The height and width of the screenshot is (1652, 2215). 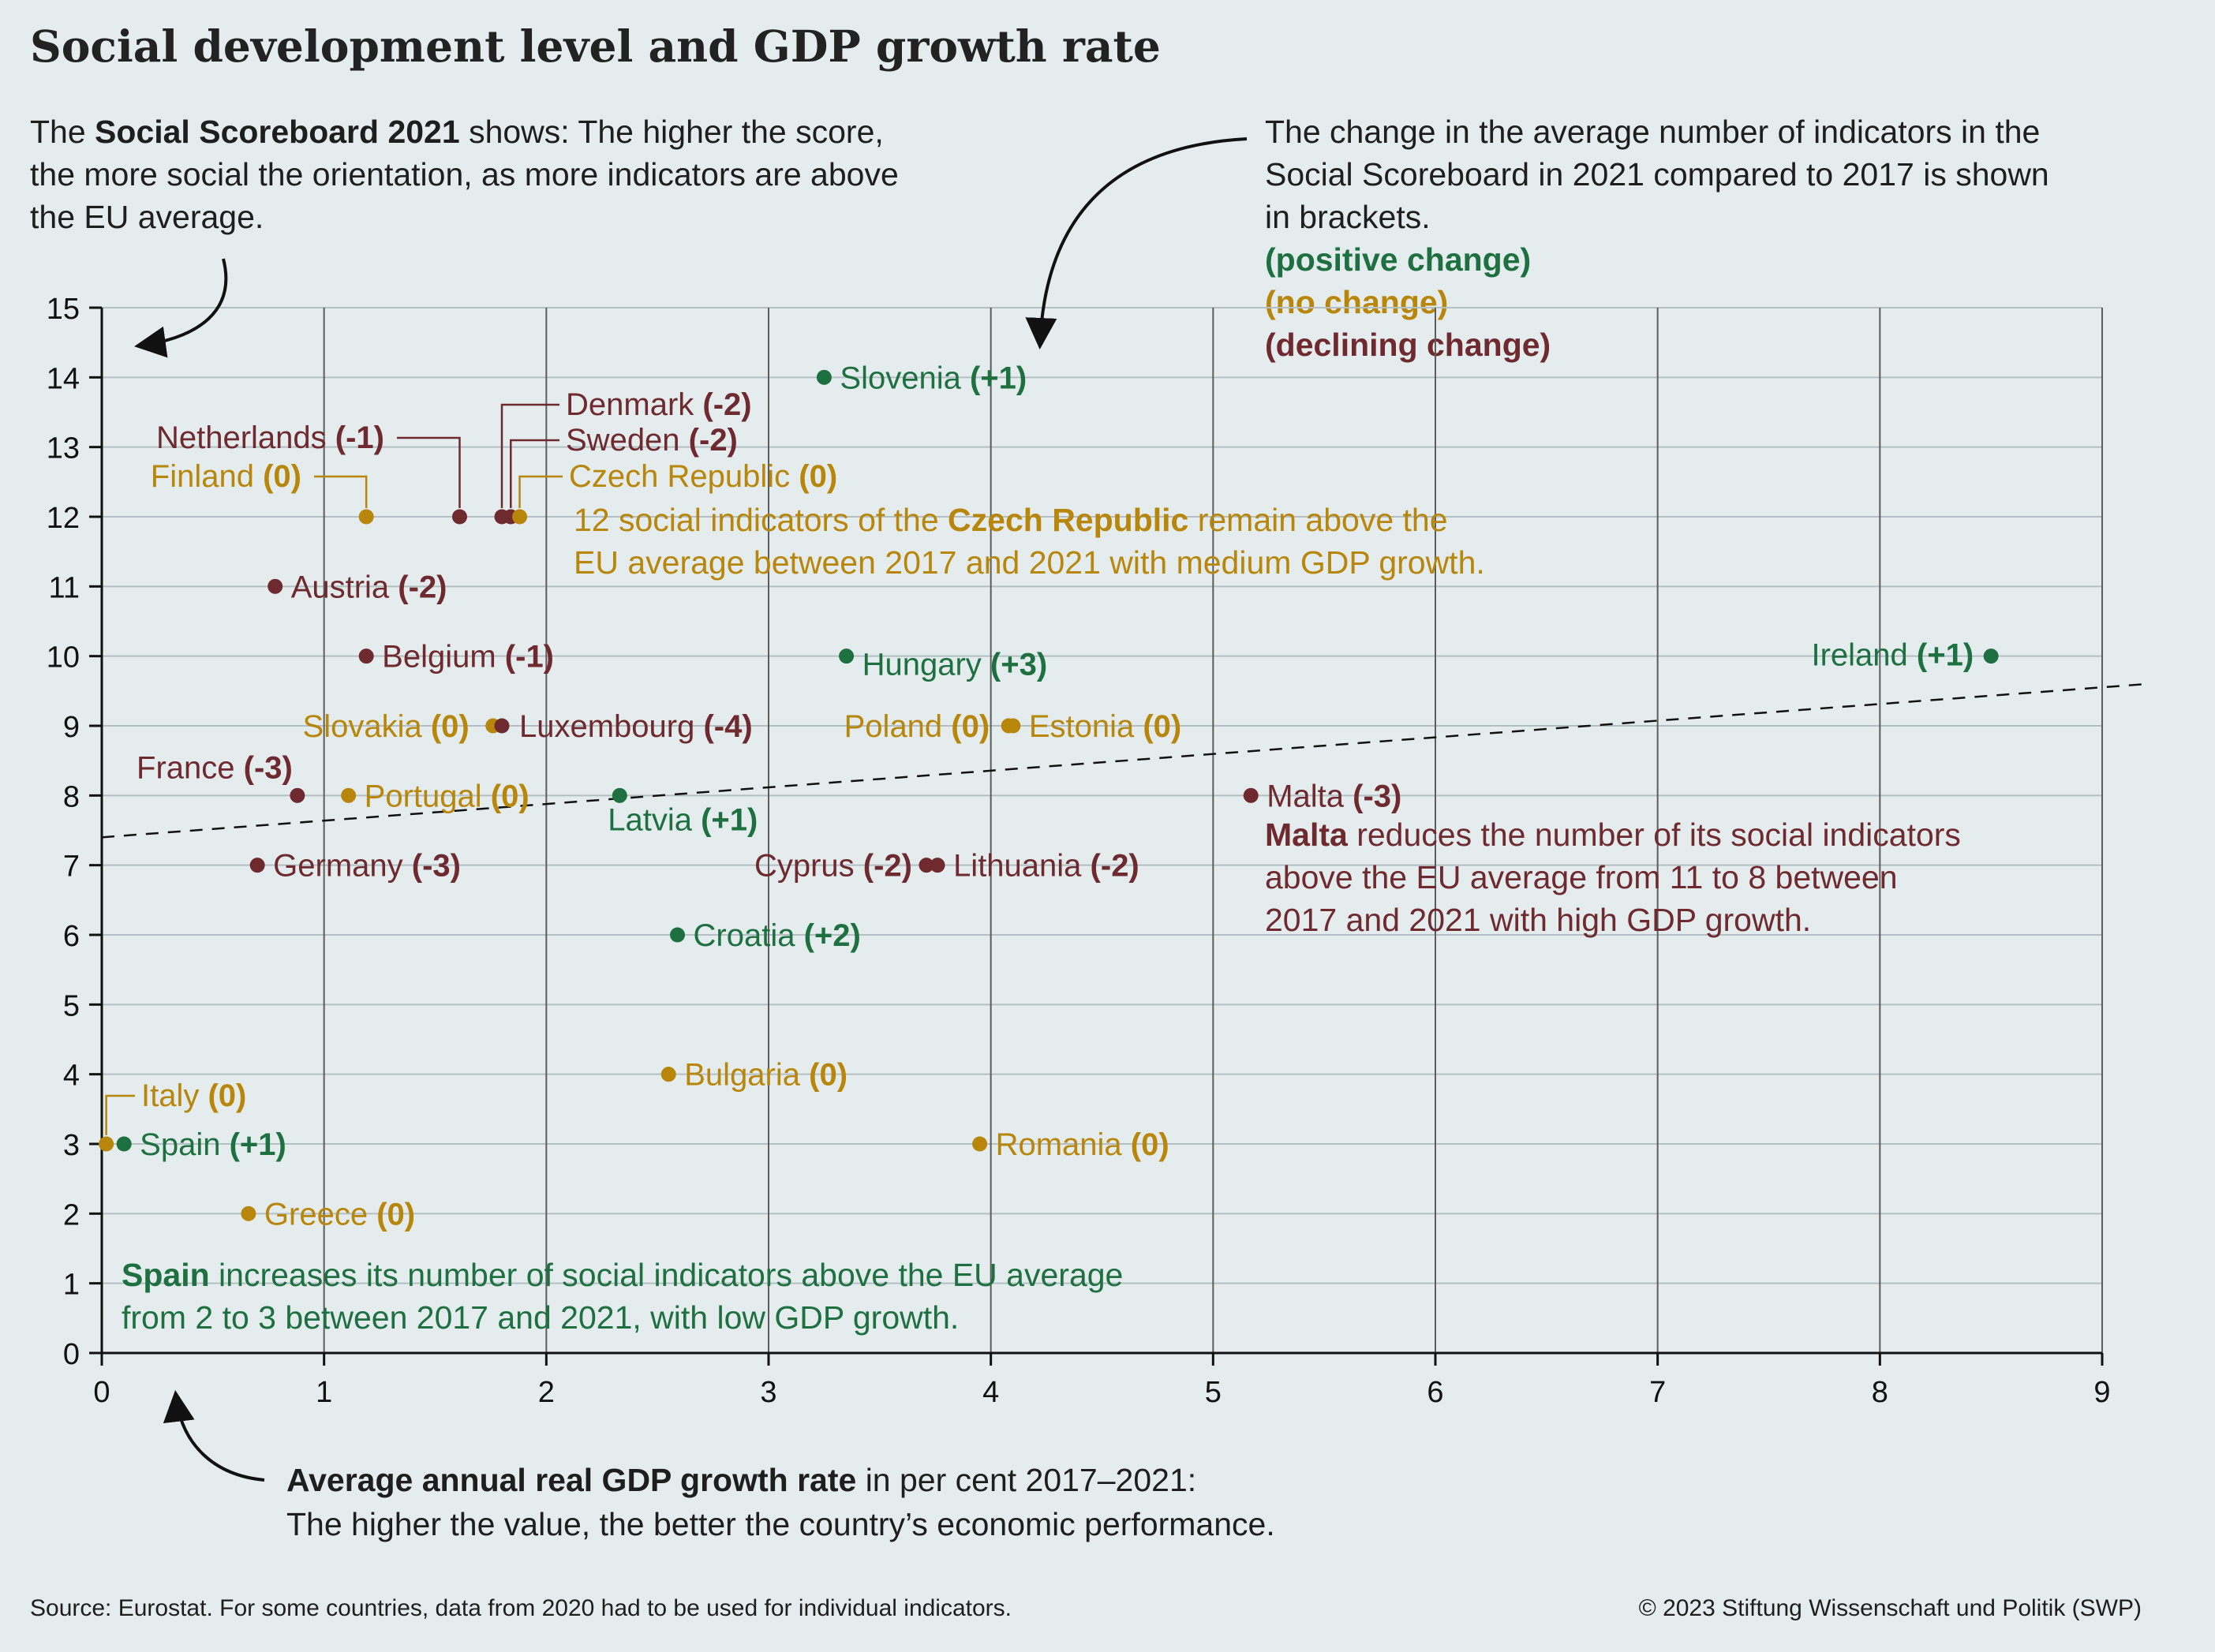 What do you see at coordinates (1538, 920) in the screenshot?
I see `annotation-text: 2017 and 2021 with high GDP growth.` at bounding box center [1538, 920].